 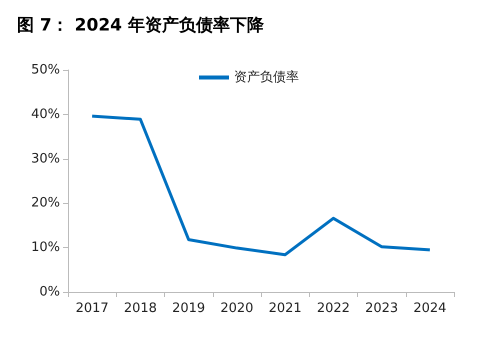 What do you see at coordinates (49, 292) in the screenshot?
I see `y-tick-label: 0%` at bounding box center [49, 292].